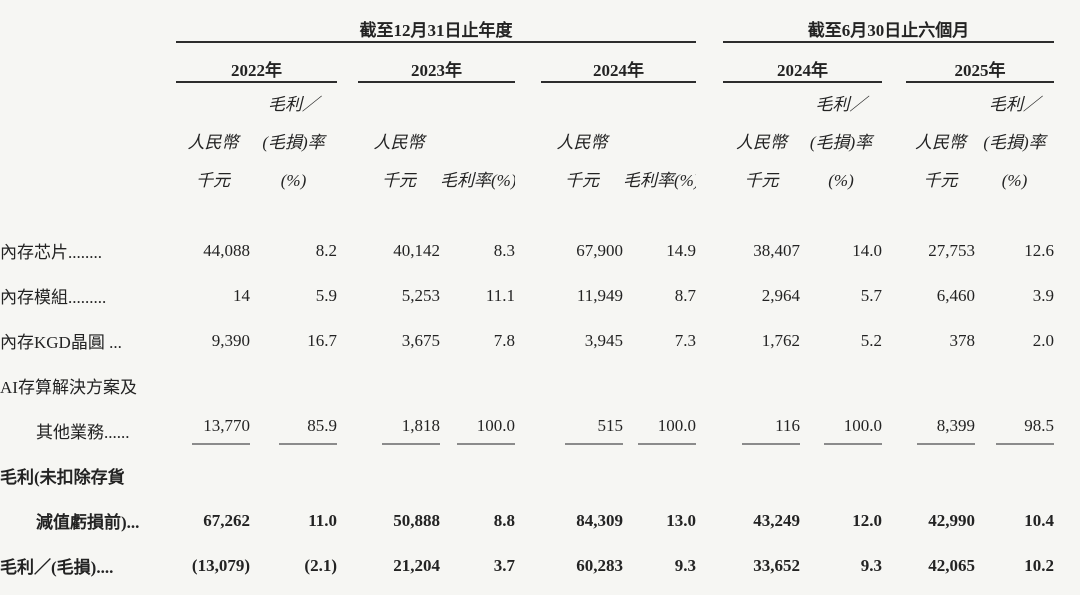  I want to click on value-cell: 1,762, so click(780, 340).